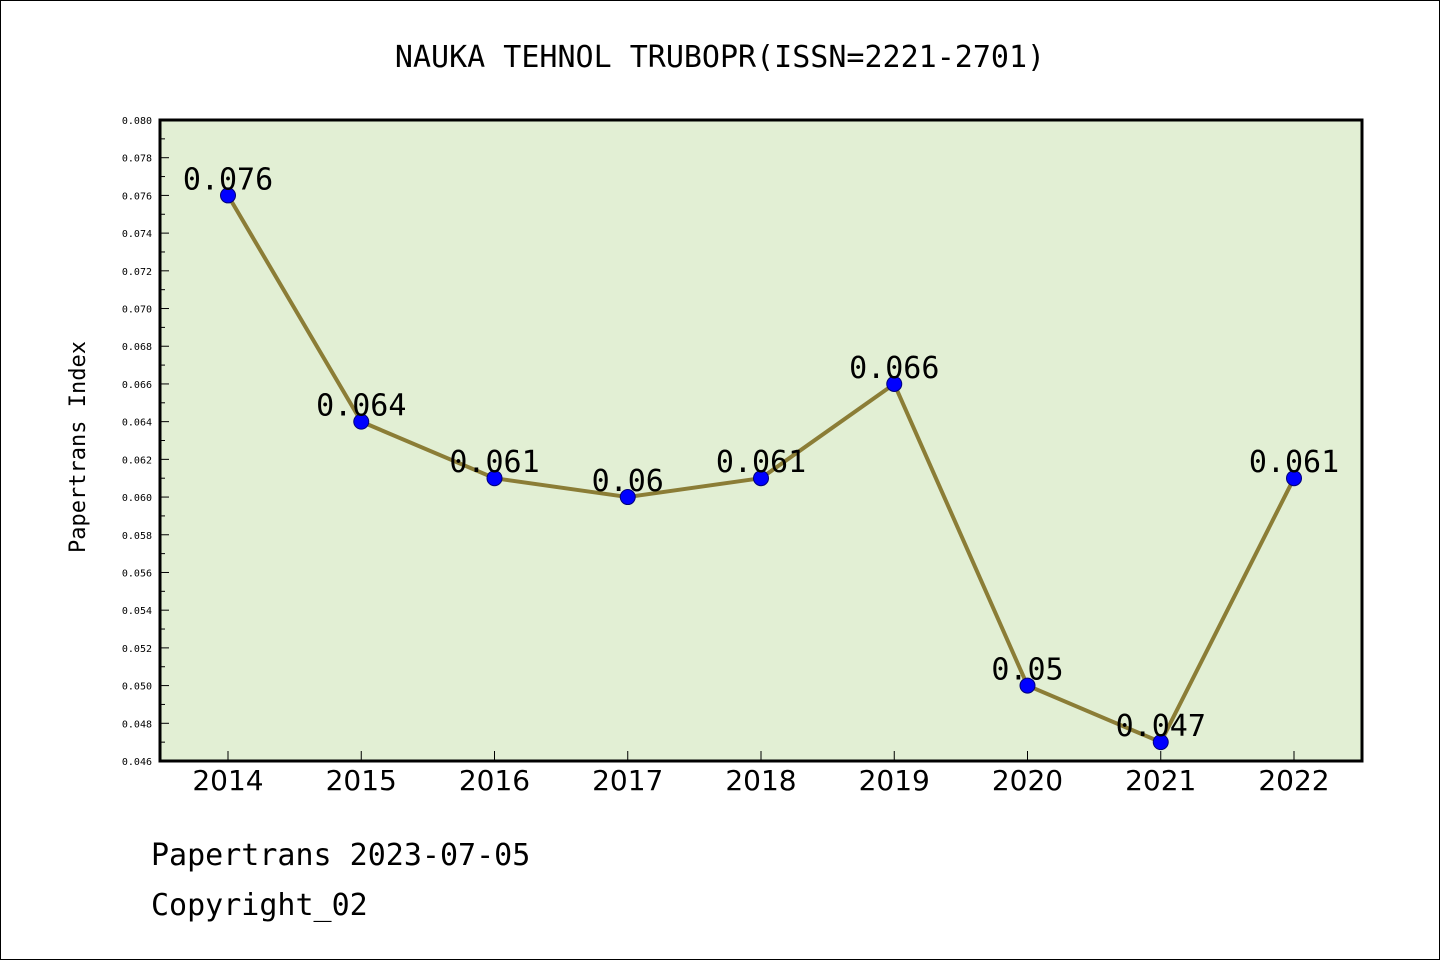 Image resolution: width=1440 pixels, height=960 pixels. I want to click on x-tick-label: 2019, so click(894, 780).